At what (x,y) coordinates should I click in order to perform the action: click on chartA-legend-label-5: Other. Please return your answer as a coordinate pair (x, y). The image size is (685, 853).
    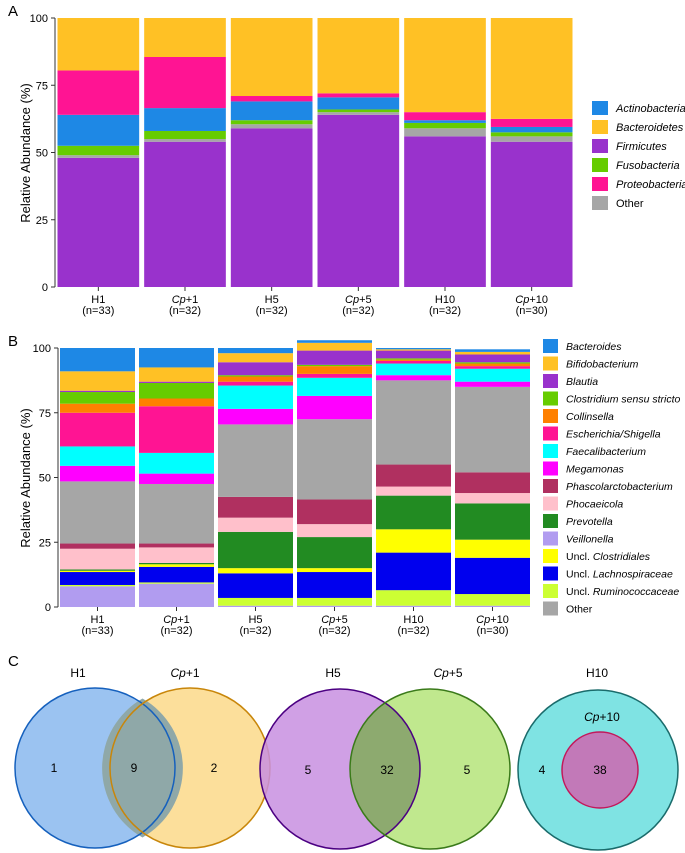
    Looking at the image, I should click on (630, 204).